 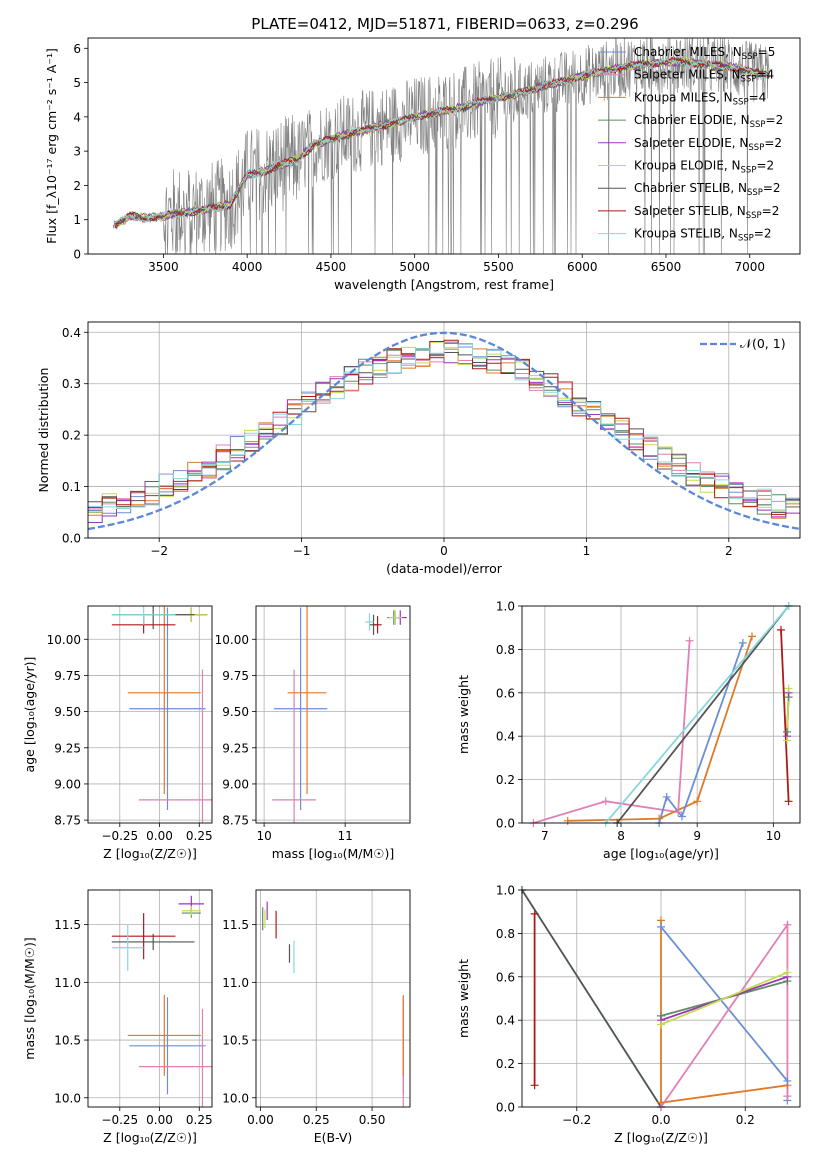 What do you see at coordinates (77, 117) in the screenshot?
I see `y-tick-label: 4` at bounding box center [77, 117].